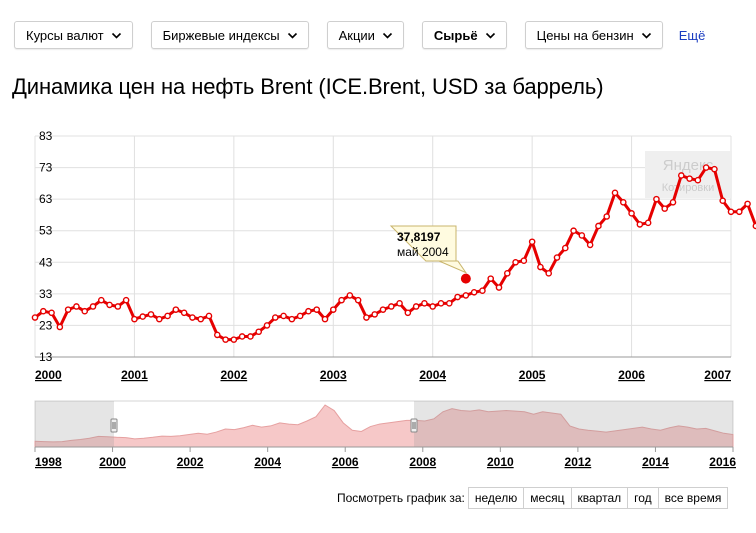 The width and height of the screenshot is (756, 533). What do you see at coordinates (693, 498) in the screenshot?
I see `period-all-time-button: все время` at bounding box center [693, 498].